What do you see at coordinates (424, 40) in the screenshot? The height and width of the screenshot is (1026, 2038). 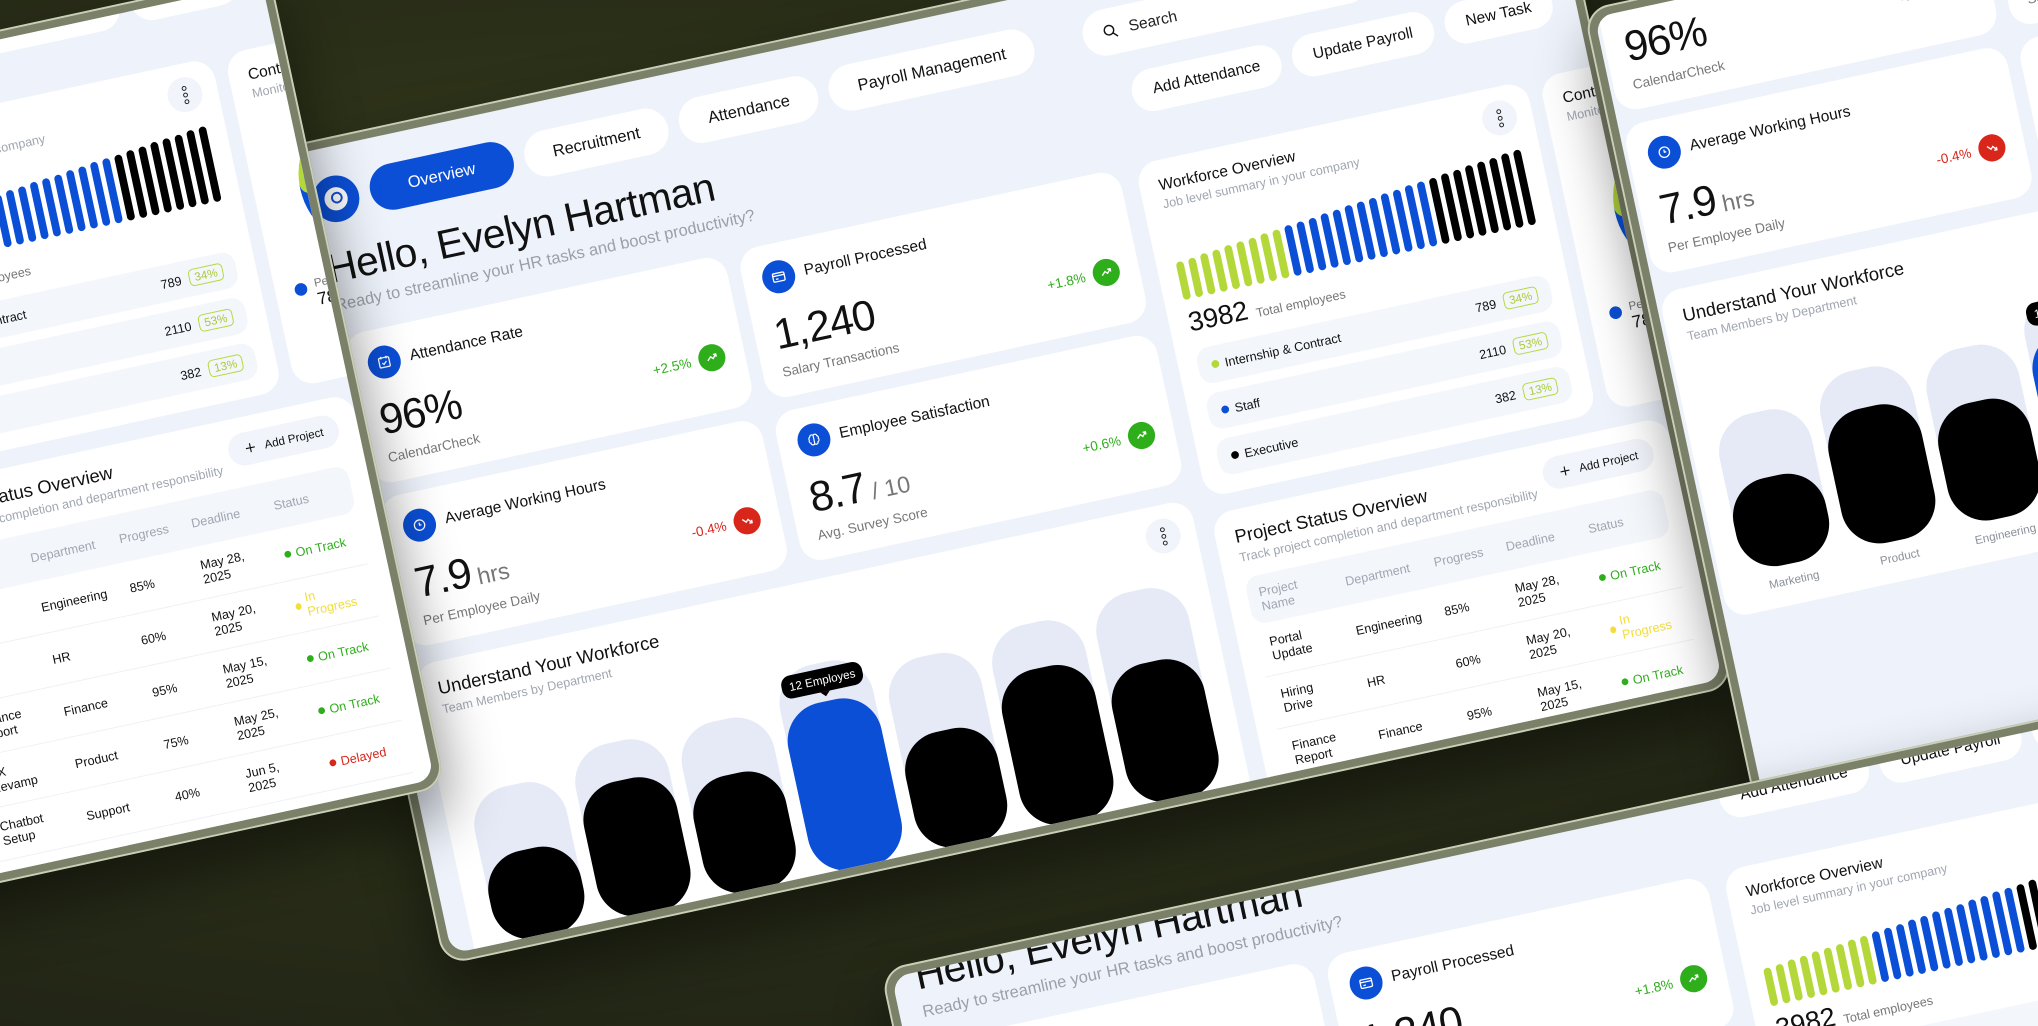 I see `more-options-button` at bounding box center [424, 40].